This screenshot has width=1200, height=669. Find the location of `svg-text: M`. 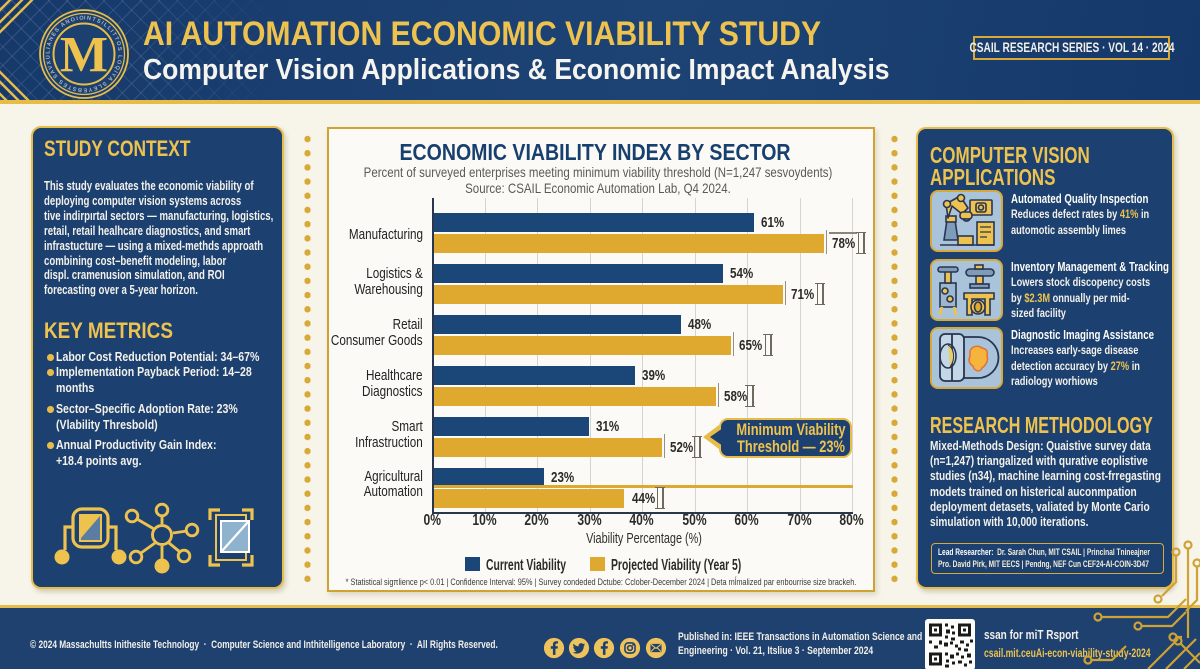

svg-text: M is located at coordinates (84, 56).